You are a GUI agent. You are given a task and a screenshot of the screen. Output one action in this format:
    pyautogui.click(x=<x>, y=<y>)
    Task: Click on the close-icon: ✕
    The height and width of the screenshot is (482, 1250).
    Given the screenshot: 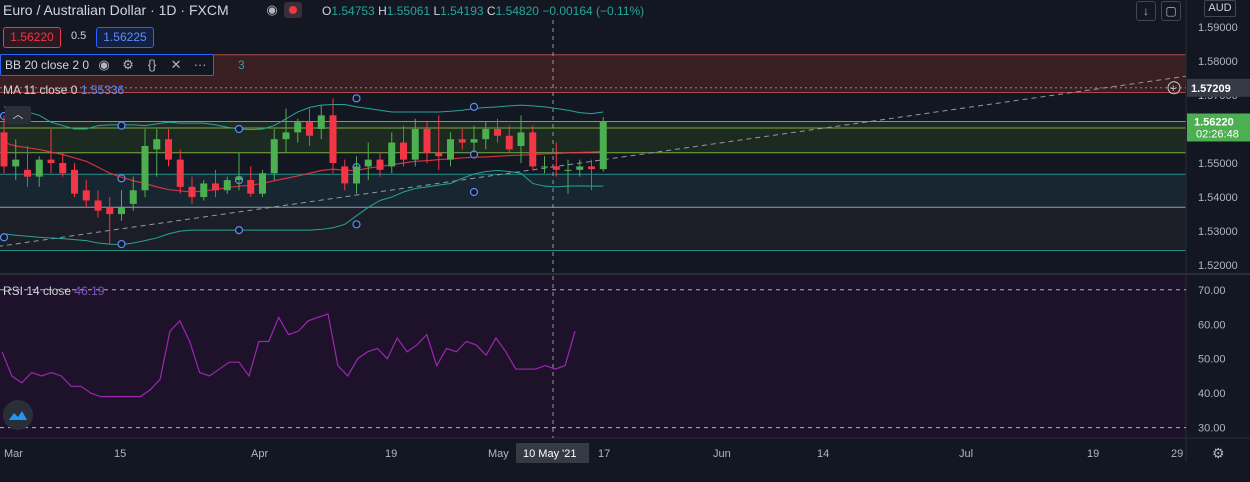 What is the action you would take?
    pyautogui.click(x=176, y=64)
    